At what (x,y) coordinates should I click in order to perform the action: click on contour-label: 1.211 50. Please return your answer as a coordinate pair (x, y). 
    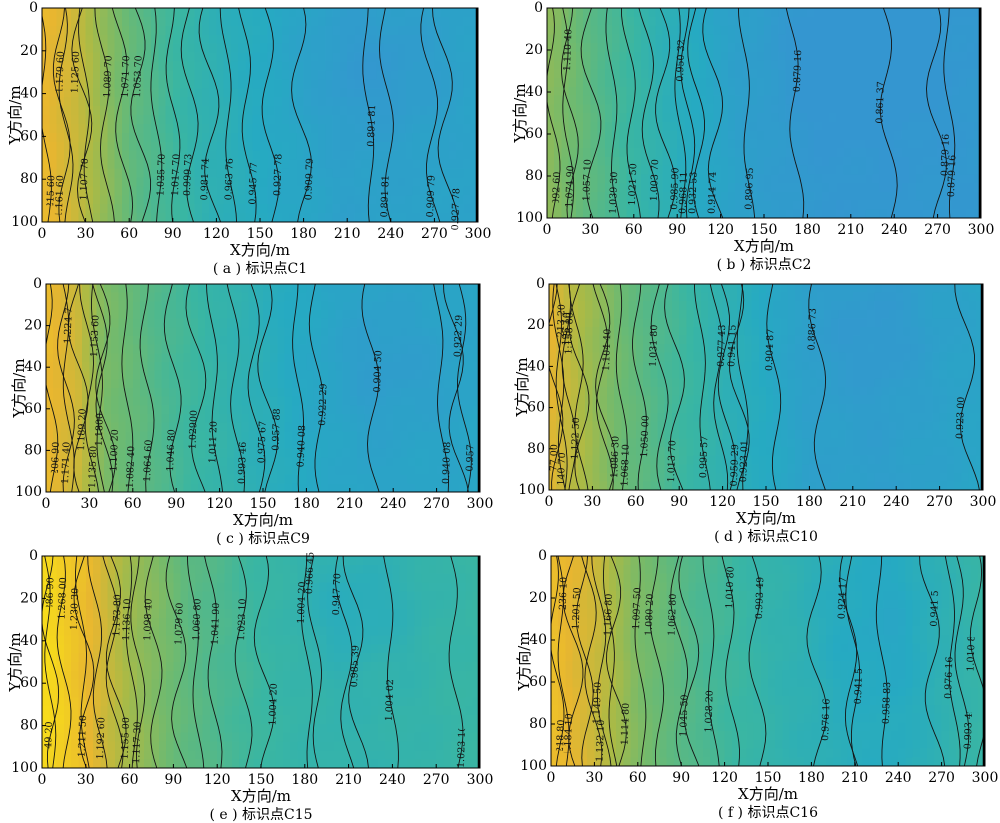
    Looking at the image, I should click on (83, 736).